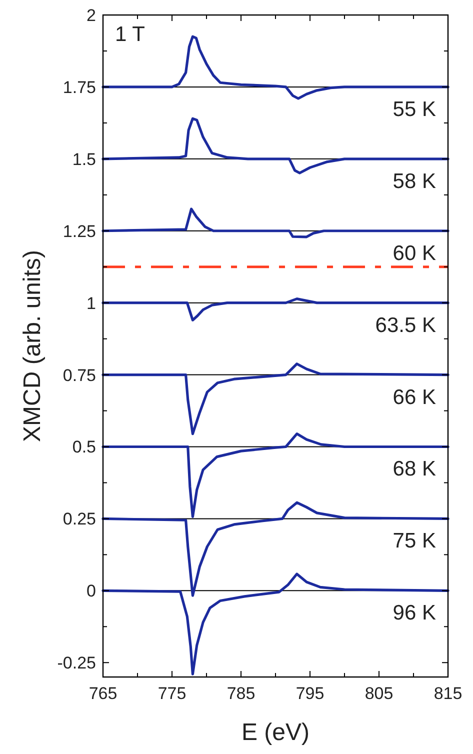 The image size is (473, 754). I want to click on y-tick-label: 2, so click(91, 15).